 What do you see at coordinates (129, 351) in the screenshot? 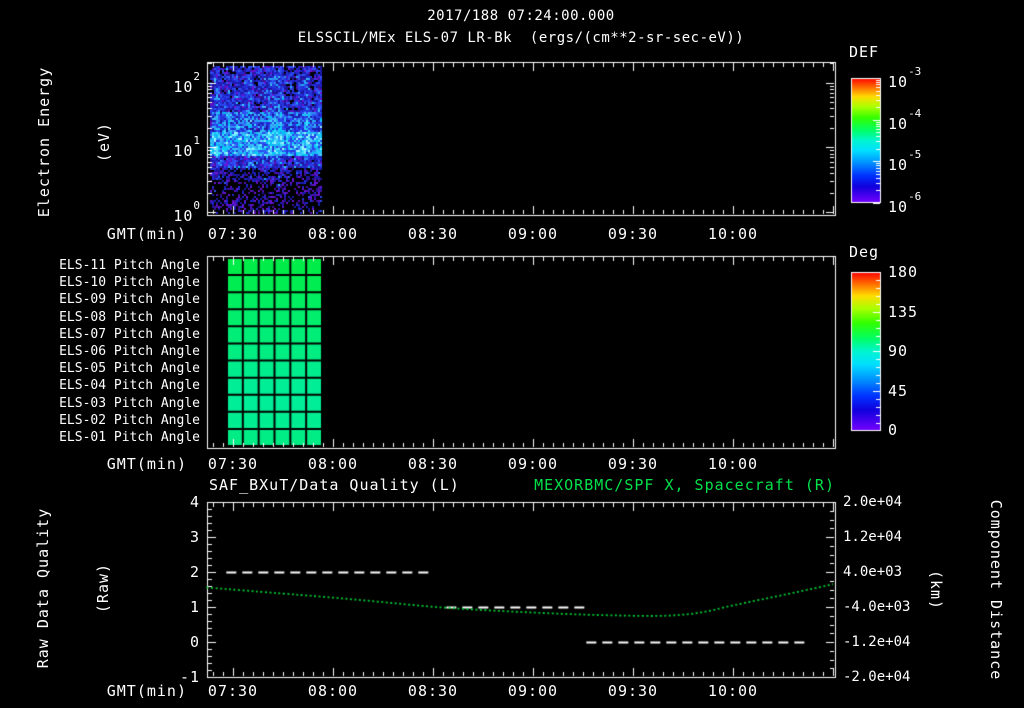
I see `els-row-label: ELS-06 Pitch Angle` at bounding box center [129, 351].